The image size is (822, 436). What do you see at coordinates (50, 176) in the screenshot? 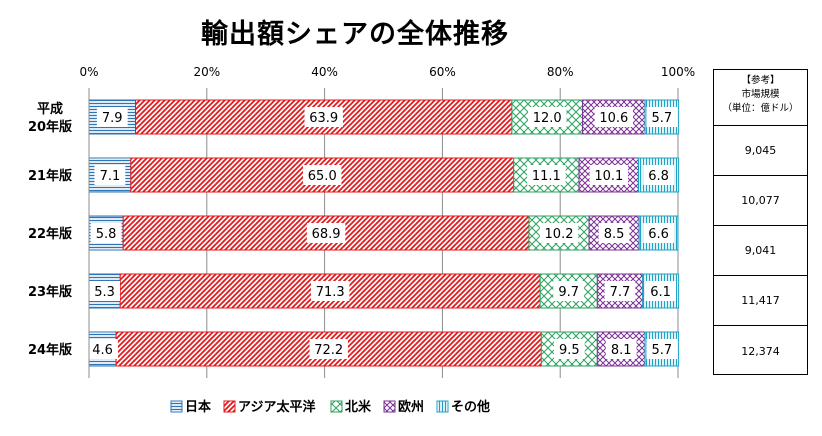
I see `category-label: 21年版` at bounding box center [50, 176].